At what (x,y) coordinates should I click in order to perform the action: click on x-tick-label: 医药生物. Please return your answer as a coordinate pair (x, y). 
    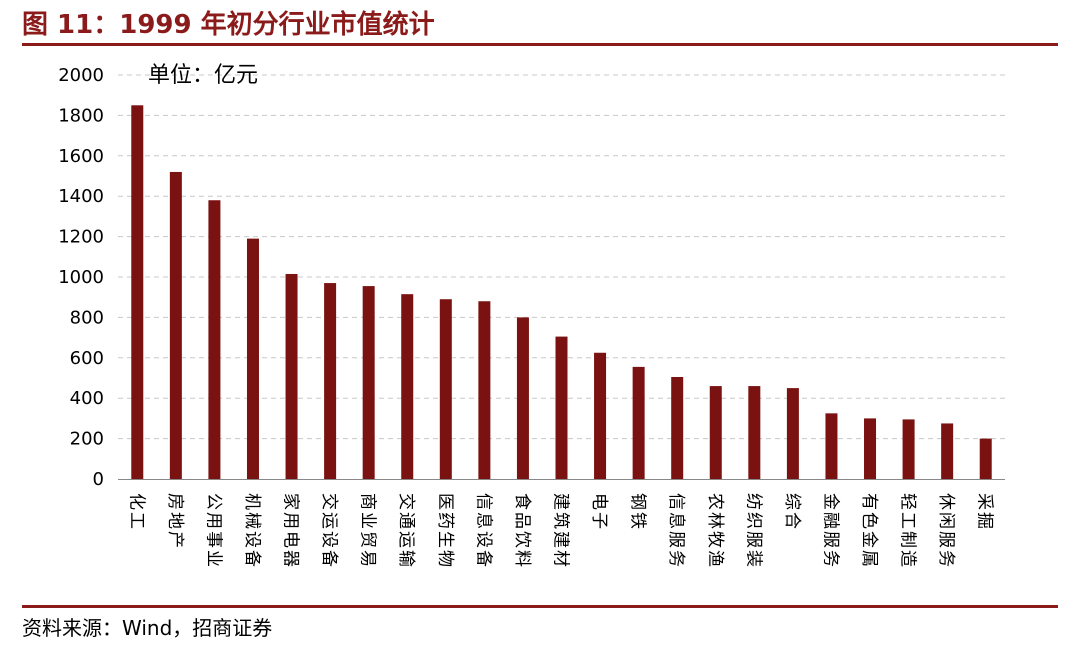
    Looking at the image, I should click on (445, 531).